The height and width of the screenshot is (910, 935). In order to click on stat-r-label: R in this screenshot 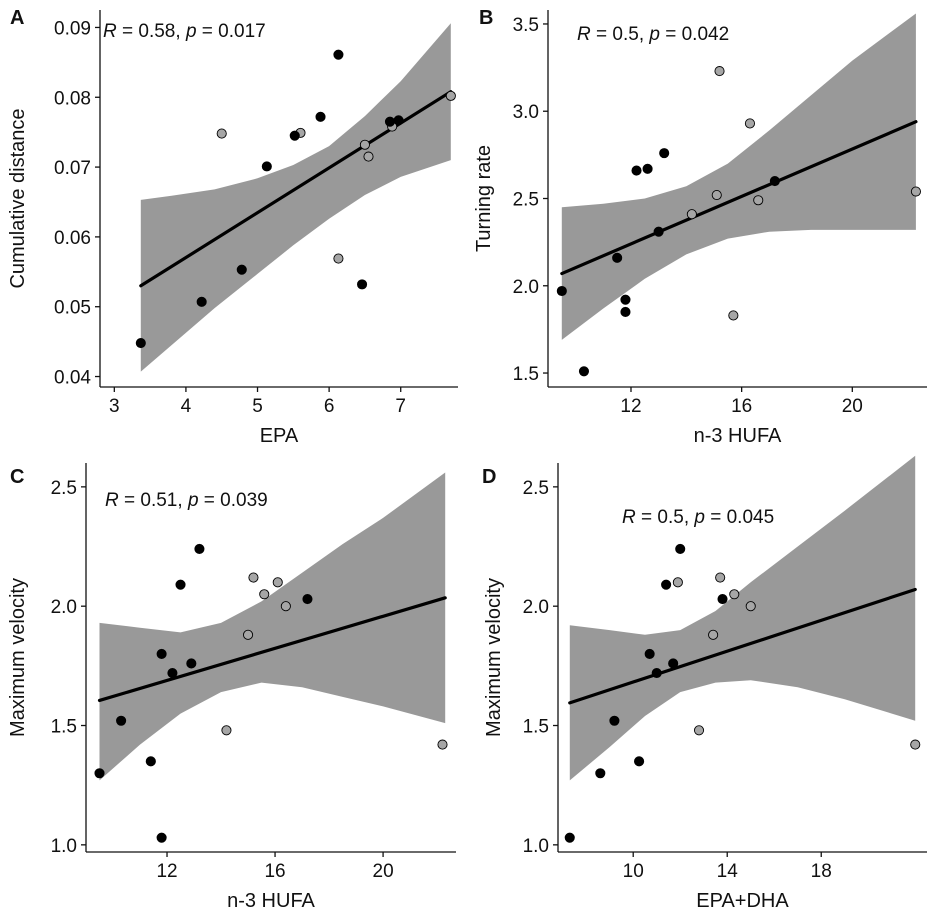, I will do `click(584, 34)`.